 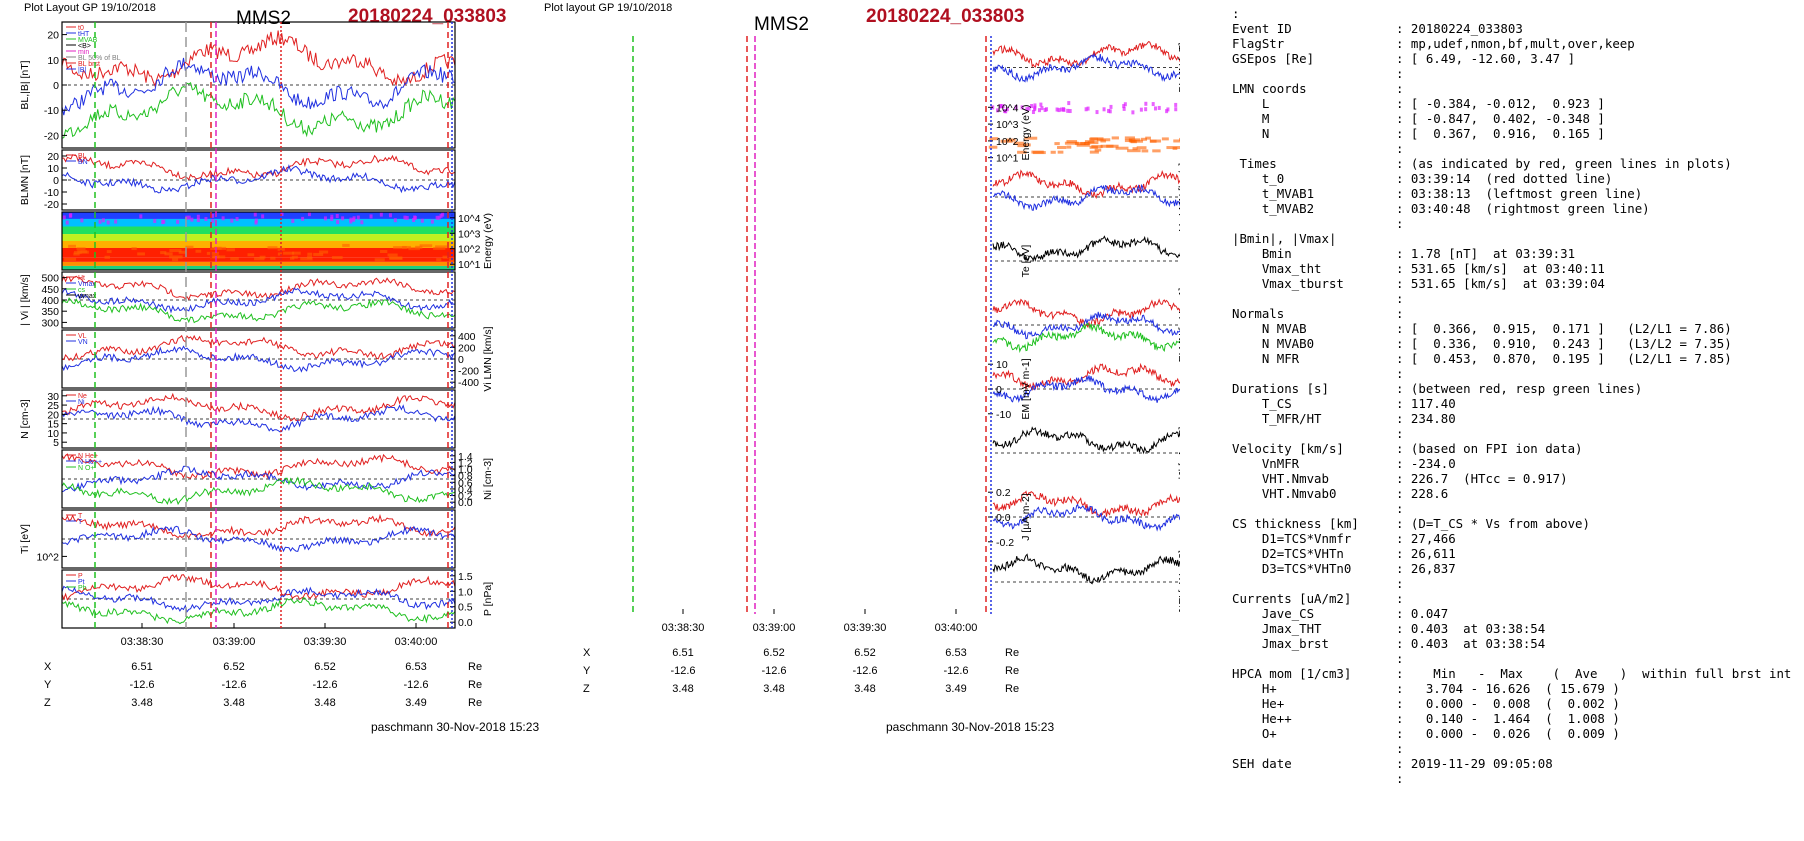 I want to click on info-line: L: [ -0.384, -0.012, 0.923 ], so click(x=1517, y=103).